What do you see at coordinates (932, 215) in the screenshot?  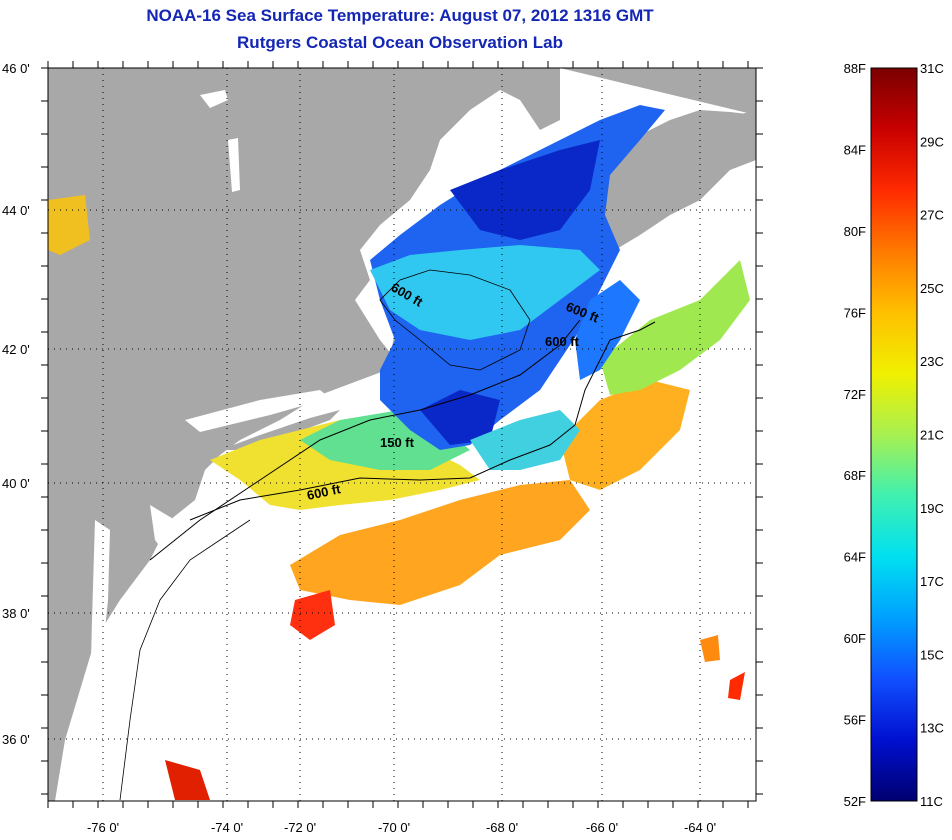 I see `colorbar-c-label: 27C` at bounding box center [932, 215].